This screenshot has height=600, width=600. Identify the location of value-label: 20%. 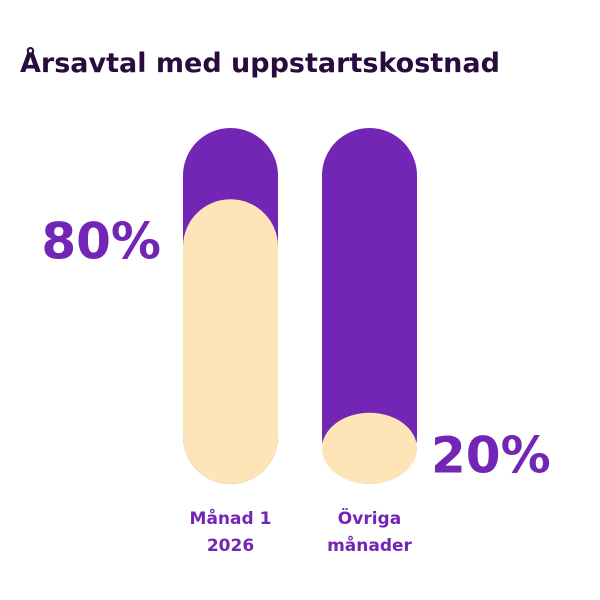
(491, 455).